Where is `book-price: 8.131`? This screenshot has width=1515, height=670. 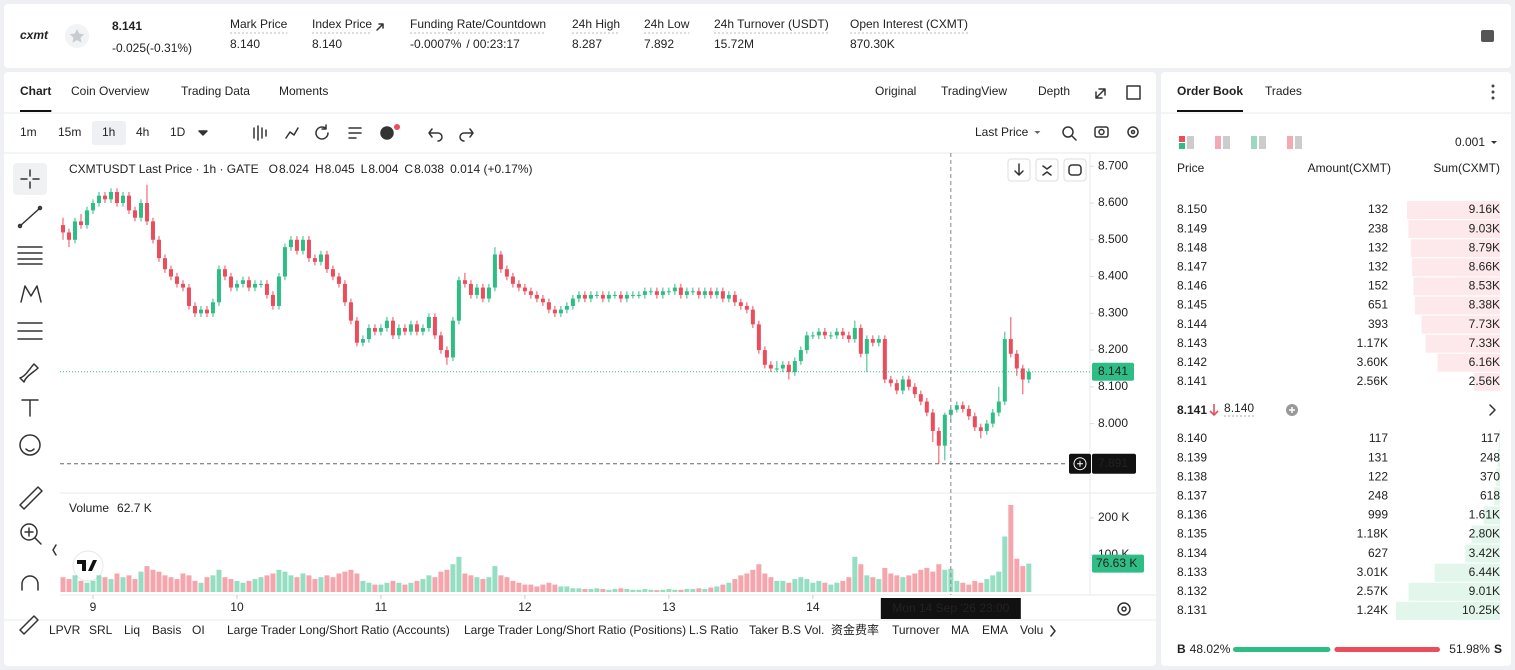 book-price: 8.131 is located at coordinates (1192, 610).